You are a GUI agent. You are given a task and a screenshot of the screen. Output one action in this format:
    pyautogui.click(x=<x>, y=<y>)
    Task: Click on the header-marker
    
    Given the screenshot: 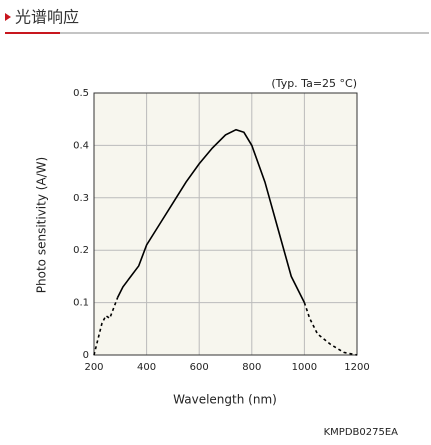 What is the action you would take?
    pyautogui.click(x=8, y=17)
    